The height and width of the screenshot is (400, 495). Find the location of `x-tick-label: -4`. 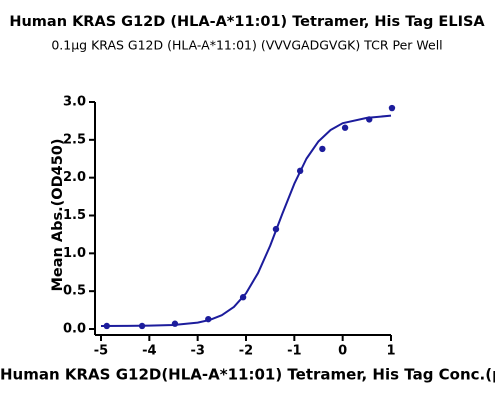

x-tick-label: -4 is located at coordinates (149, 351).